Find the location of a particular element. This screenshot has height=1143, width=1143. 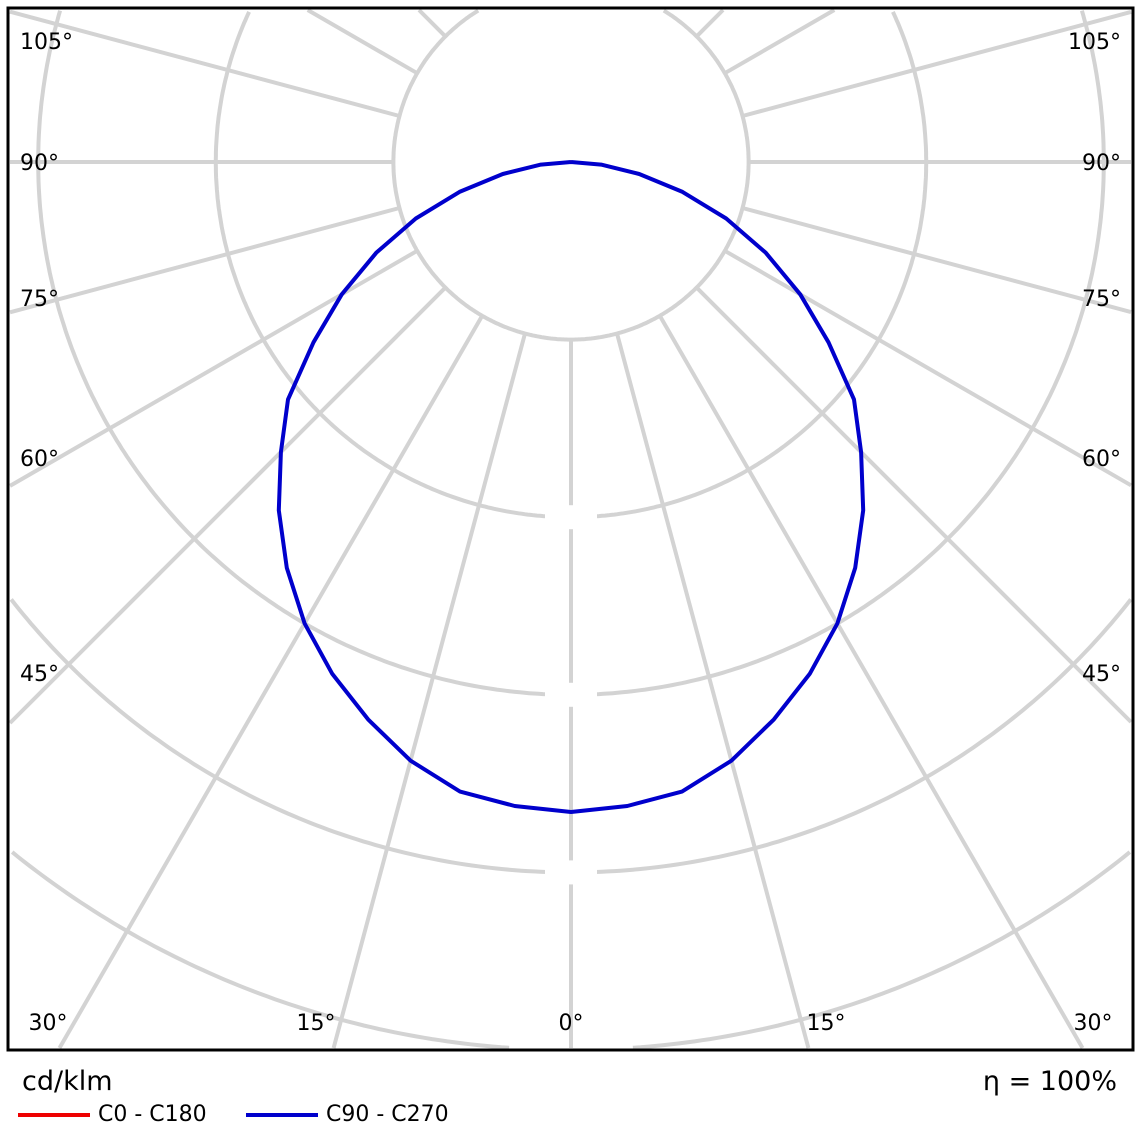

legend-item-c0-c180: C0 - C180 is located at coordinates (112, 1114).